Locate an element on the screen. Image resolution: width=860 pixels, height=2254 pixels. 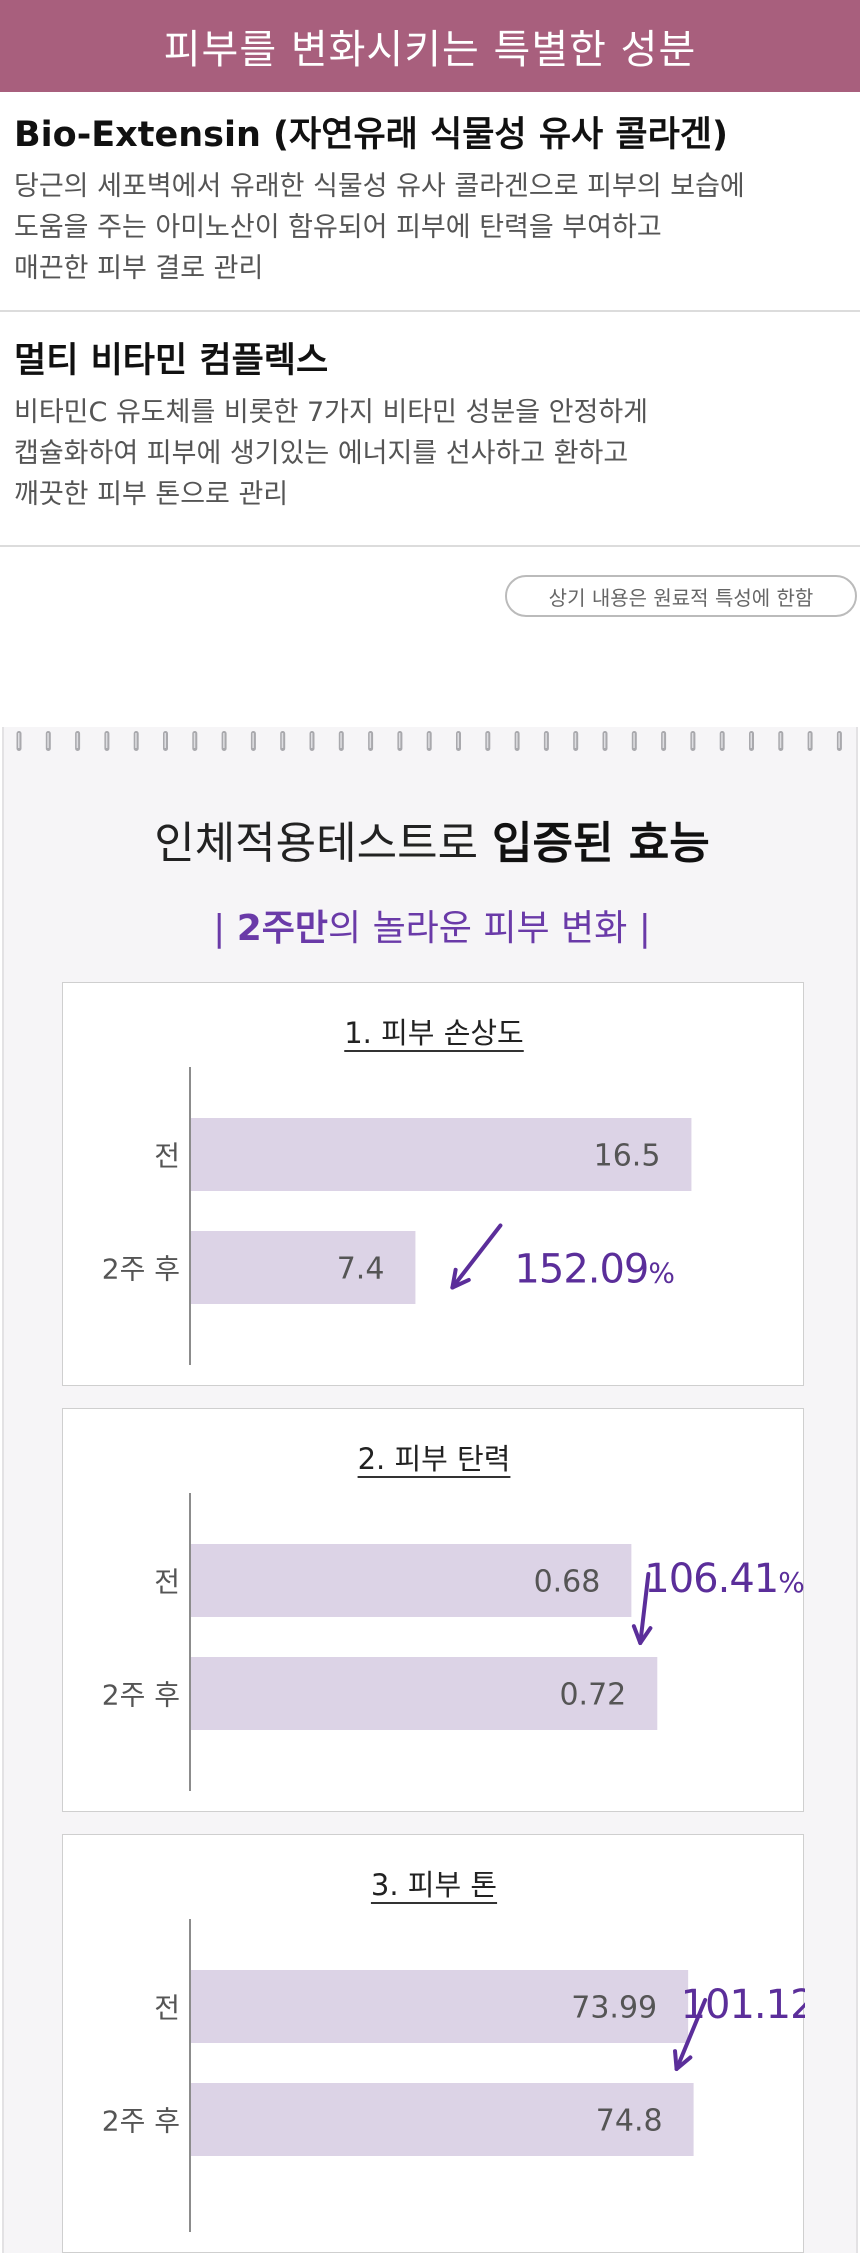
chart-skin-tone-svg: 3. 피부 톤 73.99 전 74.8 2주 후 101.12% is located at coordinates (453, 2050).